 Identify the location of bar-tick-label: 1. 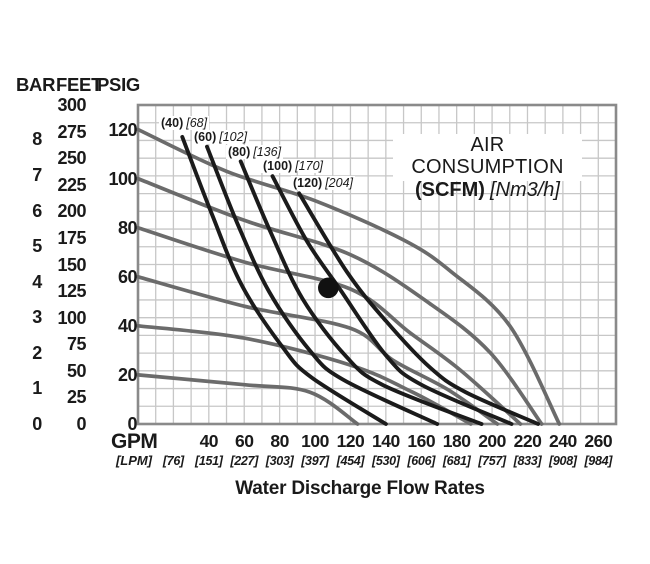
(37, 388).